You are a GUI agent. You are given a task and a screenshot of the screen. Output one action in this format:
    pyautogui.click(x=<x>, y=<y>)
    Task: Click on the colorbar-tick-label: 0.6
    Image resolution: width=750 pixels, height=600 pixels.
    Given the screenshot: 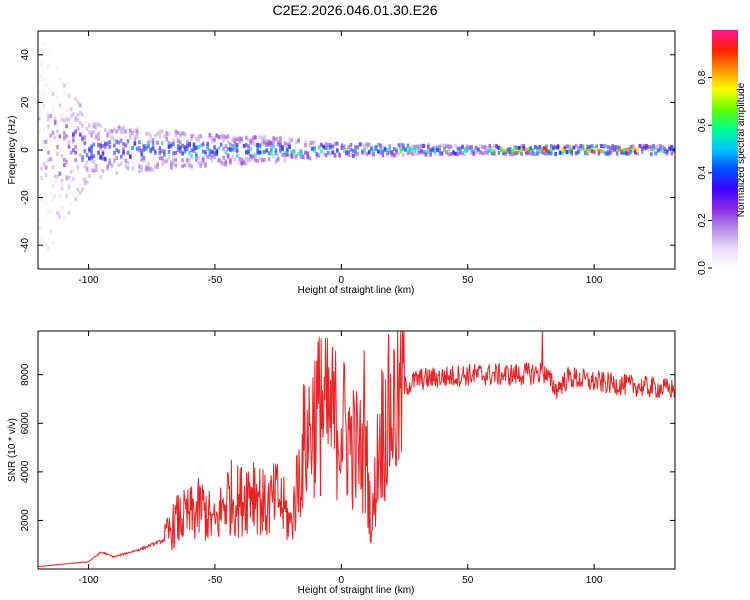 What is the action you would take?
    pyautogui.click(x=702, y=125)
    